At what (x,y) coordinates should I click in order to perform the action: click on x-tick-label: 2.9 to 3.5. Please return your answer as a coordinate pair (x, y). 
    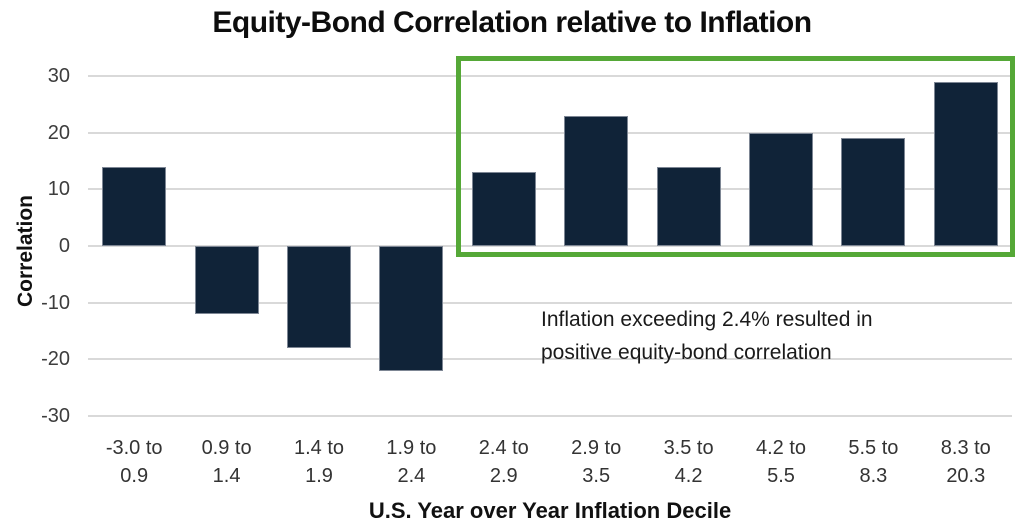
    Looking at the image, I should click on (596, 462).